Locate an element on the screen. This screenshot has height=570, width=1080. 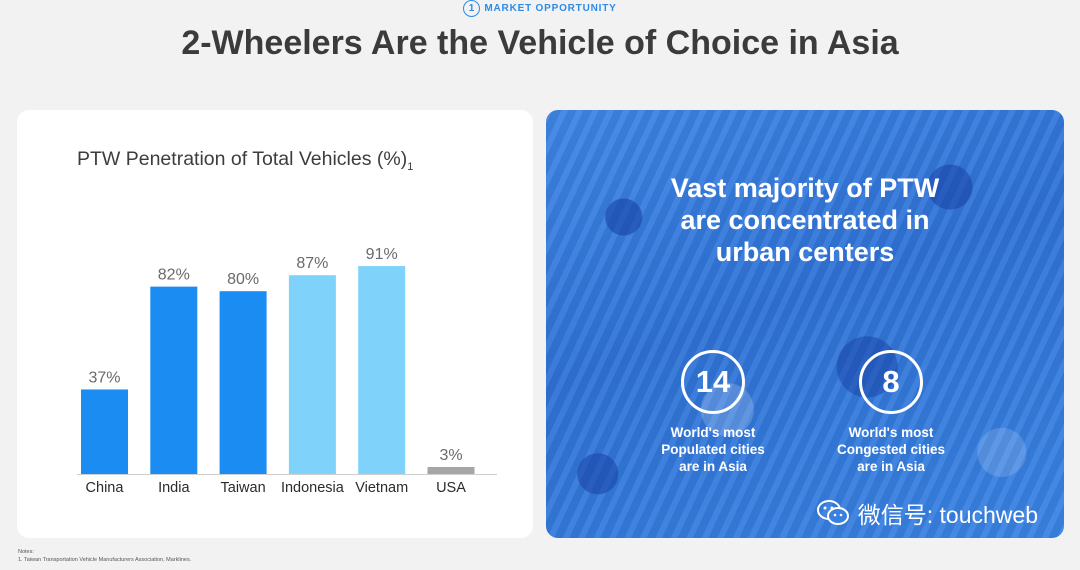
chart-title: PTW Penetration of Total Vehicles (%)1 is located at coordinates (245, 160).